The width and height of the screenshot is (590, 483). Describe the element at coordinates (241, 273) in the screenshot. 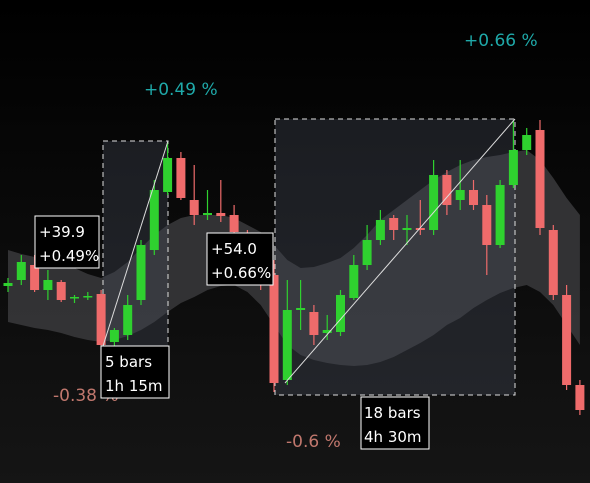

I see `box-text: +0.66%` at that location.